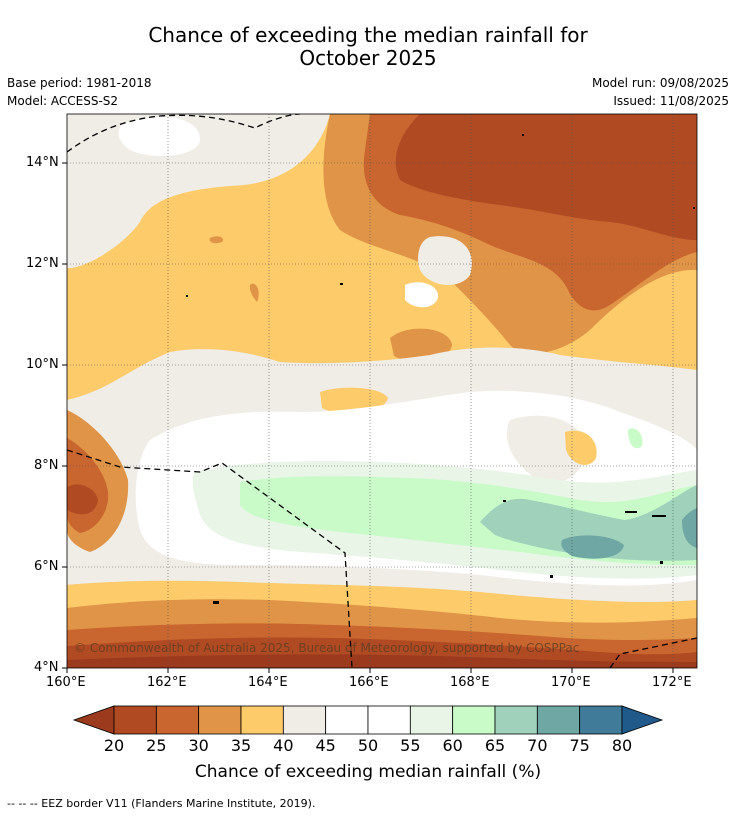 This screenshot has width=736, height=816. I want to click on colorbar-tick-label: 45, so click(325, 745).